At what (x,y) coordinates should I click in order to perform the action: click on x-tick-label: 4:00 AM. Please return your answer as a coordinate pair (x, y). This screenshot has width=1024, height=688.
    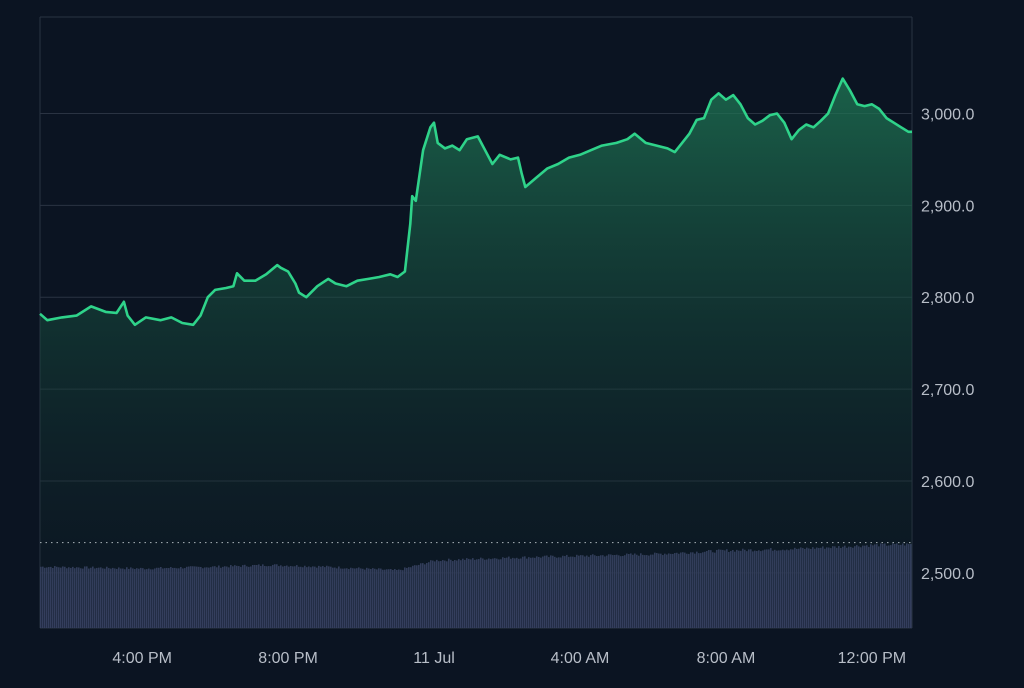
    Looking at the image, I should click on (580, 658).